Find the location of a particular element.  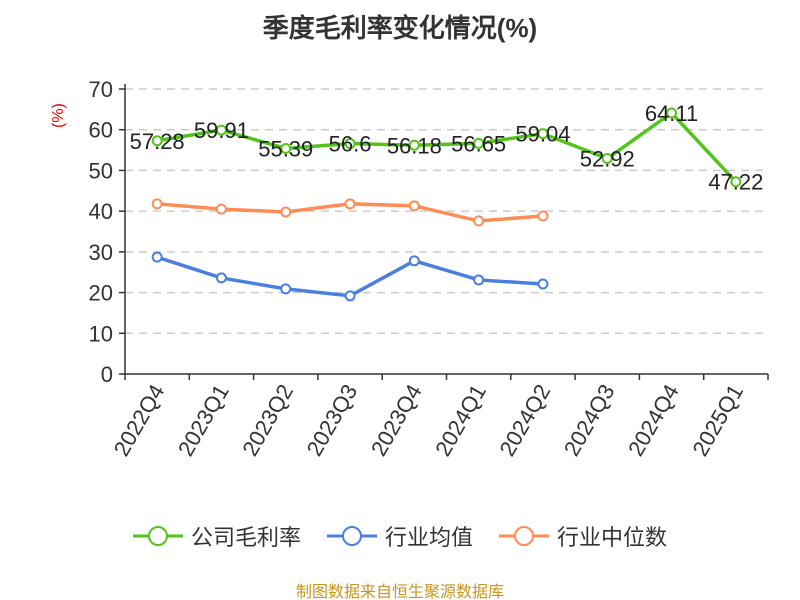

legend-item: 公司毛利率 is located at coordinates (216, 536).